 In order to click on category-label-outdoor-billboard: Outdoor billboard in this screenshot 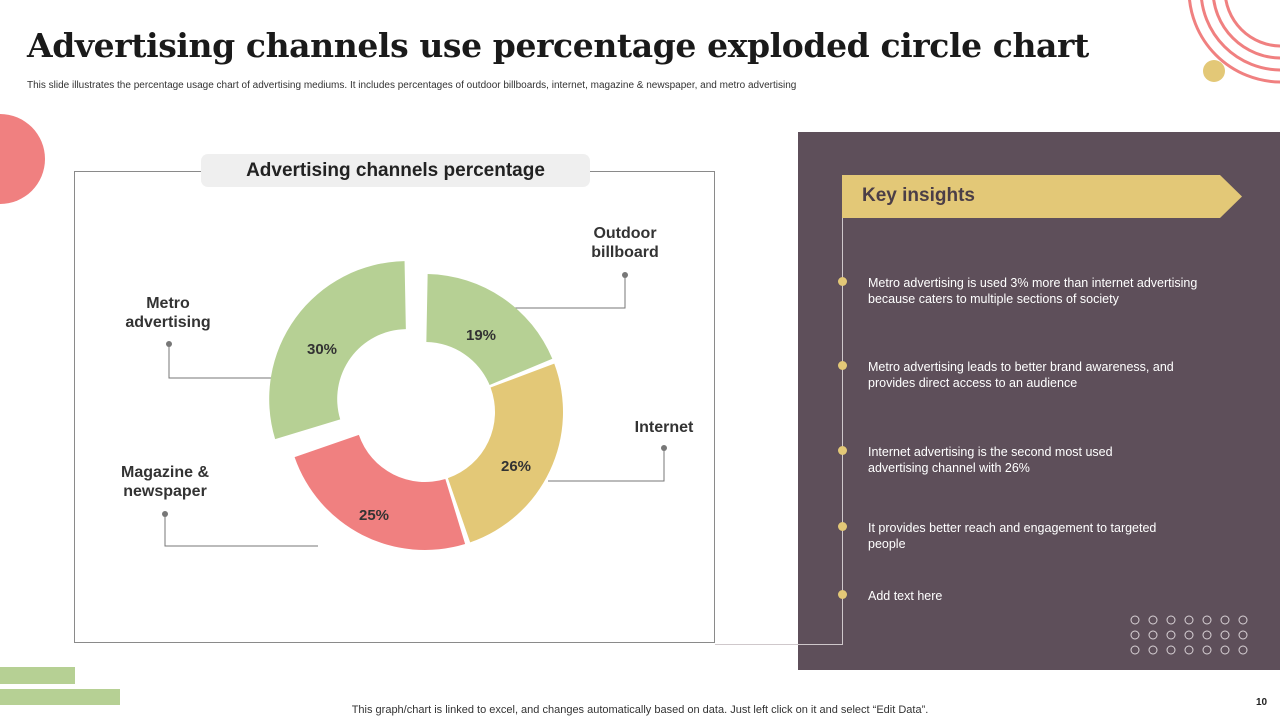, I will do `click(625, 243)`.